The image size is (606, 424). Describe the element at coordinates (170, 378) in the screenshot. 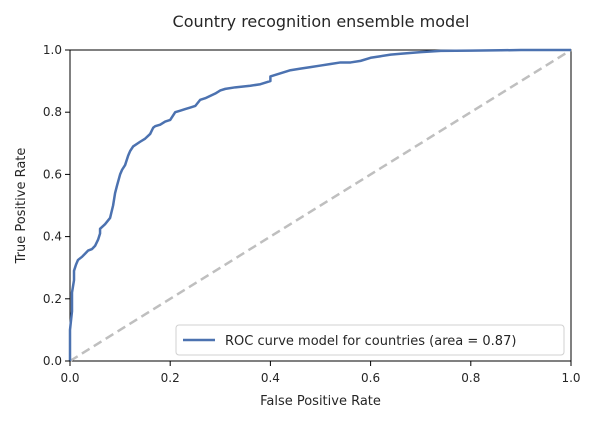

I see `x-tick-label: 0.2` at that location.